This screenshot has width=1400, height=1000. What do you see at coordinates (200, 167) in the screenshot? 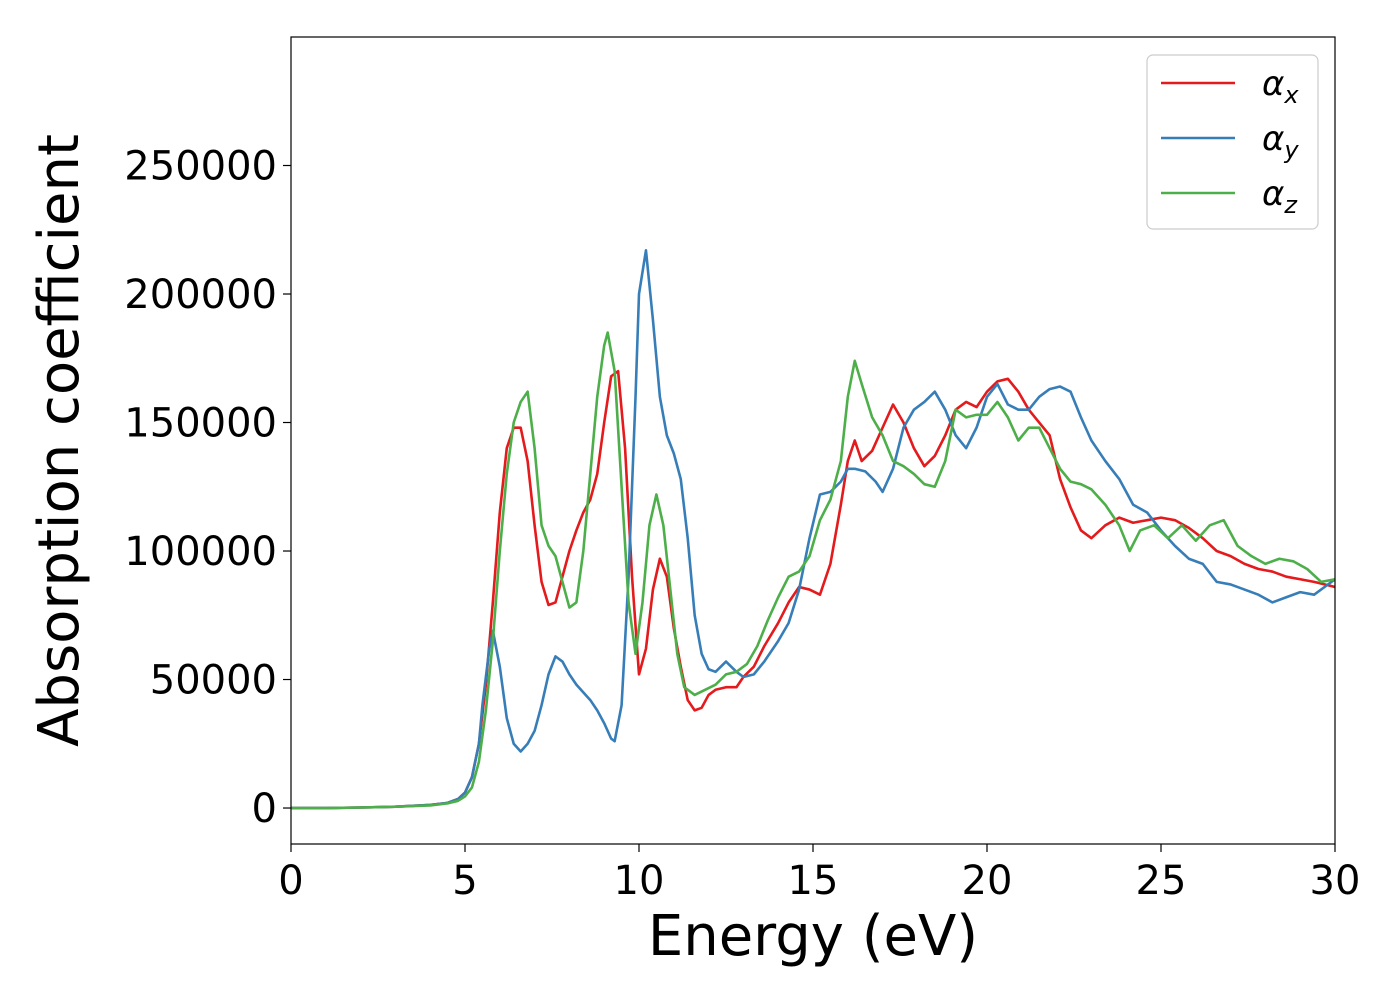
I see `y-tick-label: 250000` at bounding box center [200, 167].